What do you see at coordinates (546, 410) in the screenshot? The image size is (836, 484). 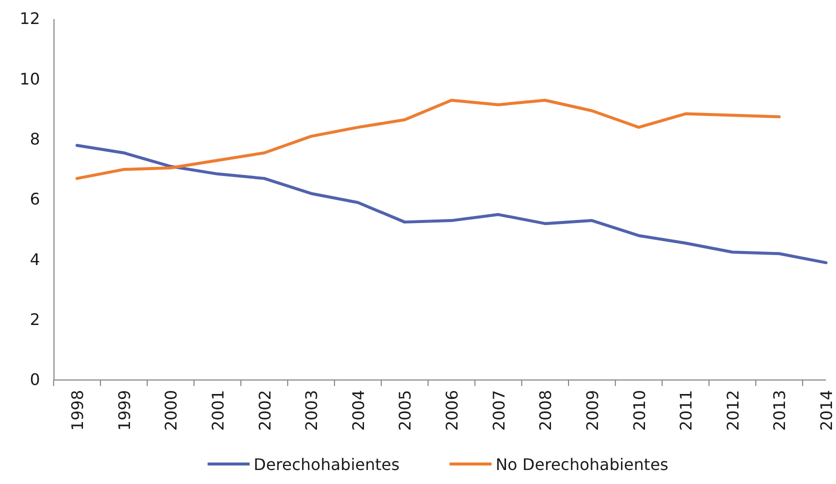 I see `x-tick-label: 2008` at bounding box center [546, 410].